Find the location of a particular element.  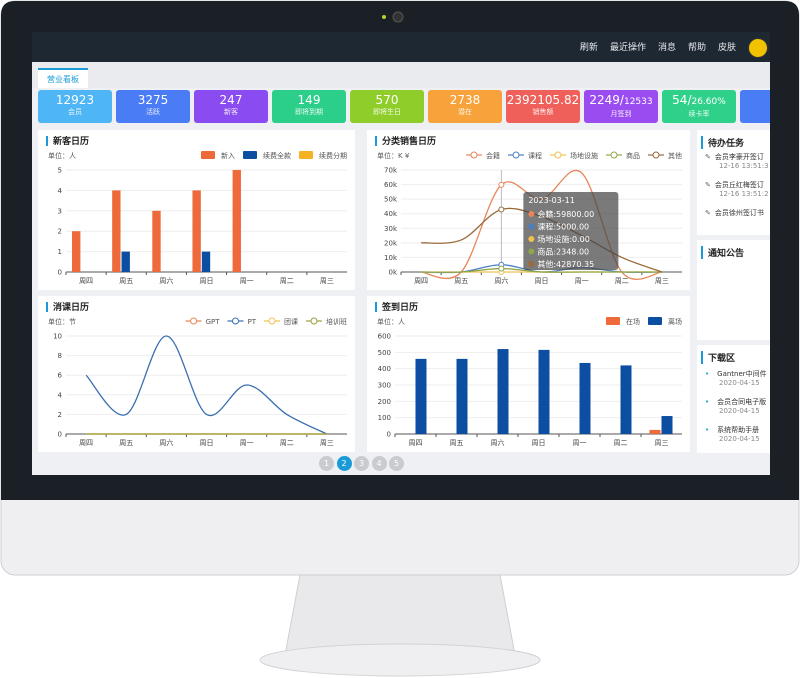

tooltip-line: 会籍:59800.00 is located at coordinates (565, 214).